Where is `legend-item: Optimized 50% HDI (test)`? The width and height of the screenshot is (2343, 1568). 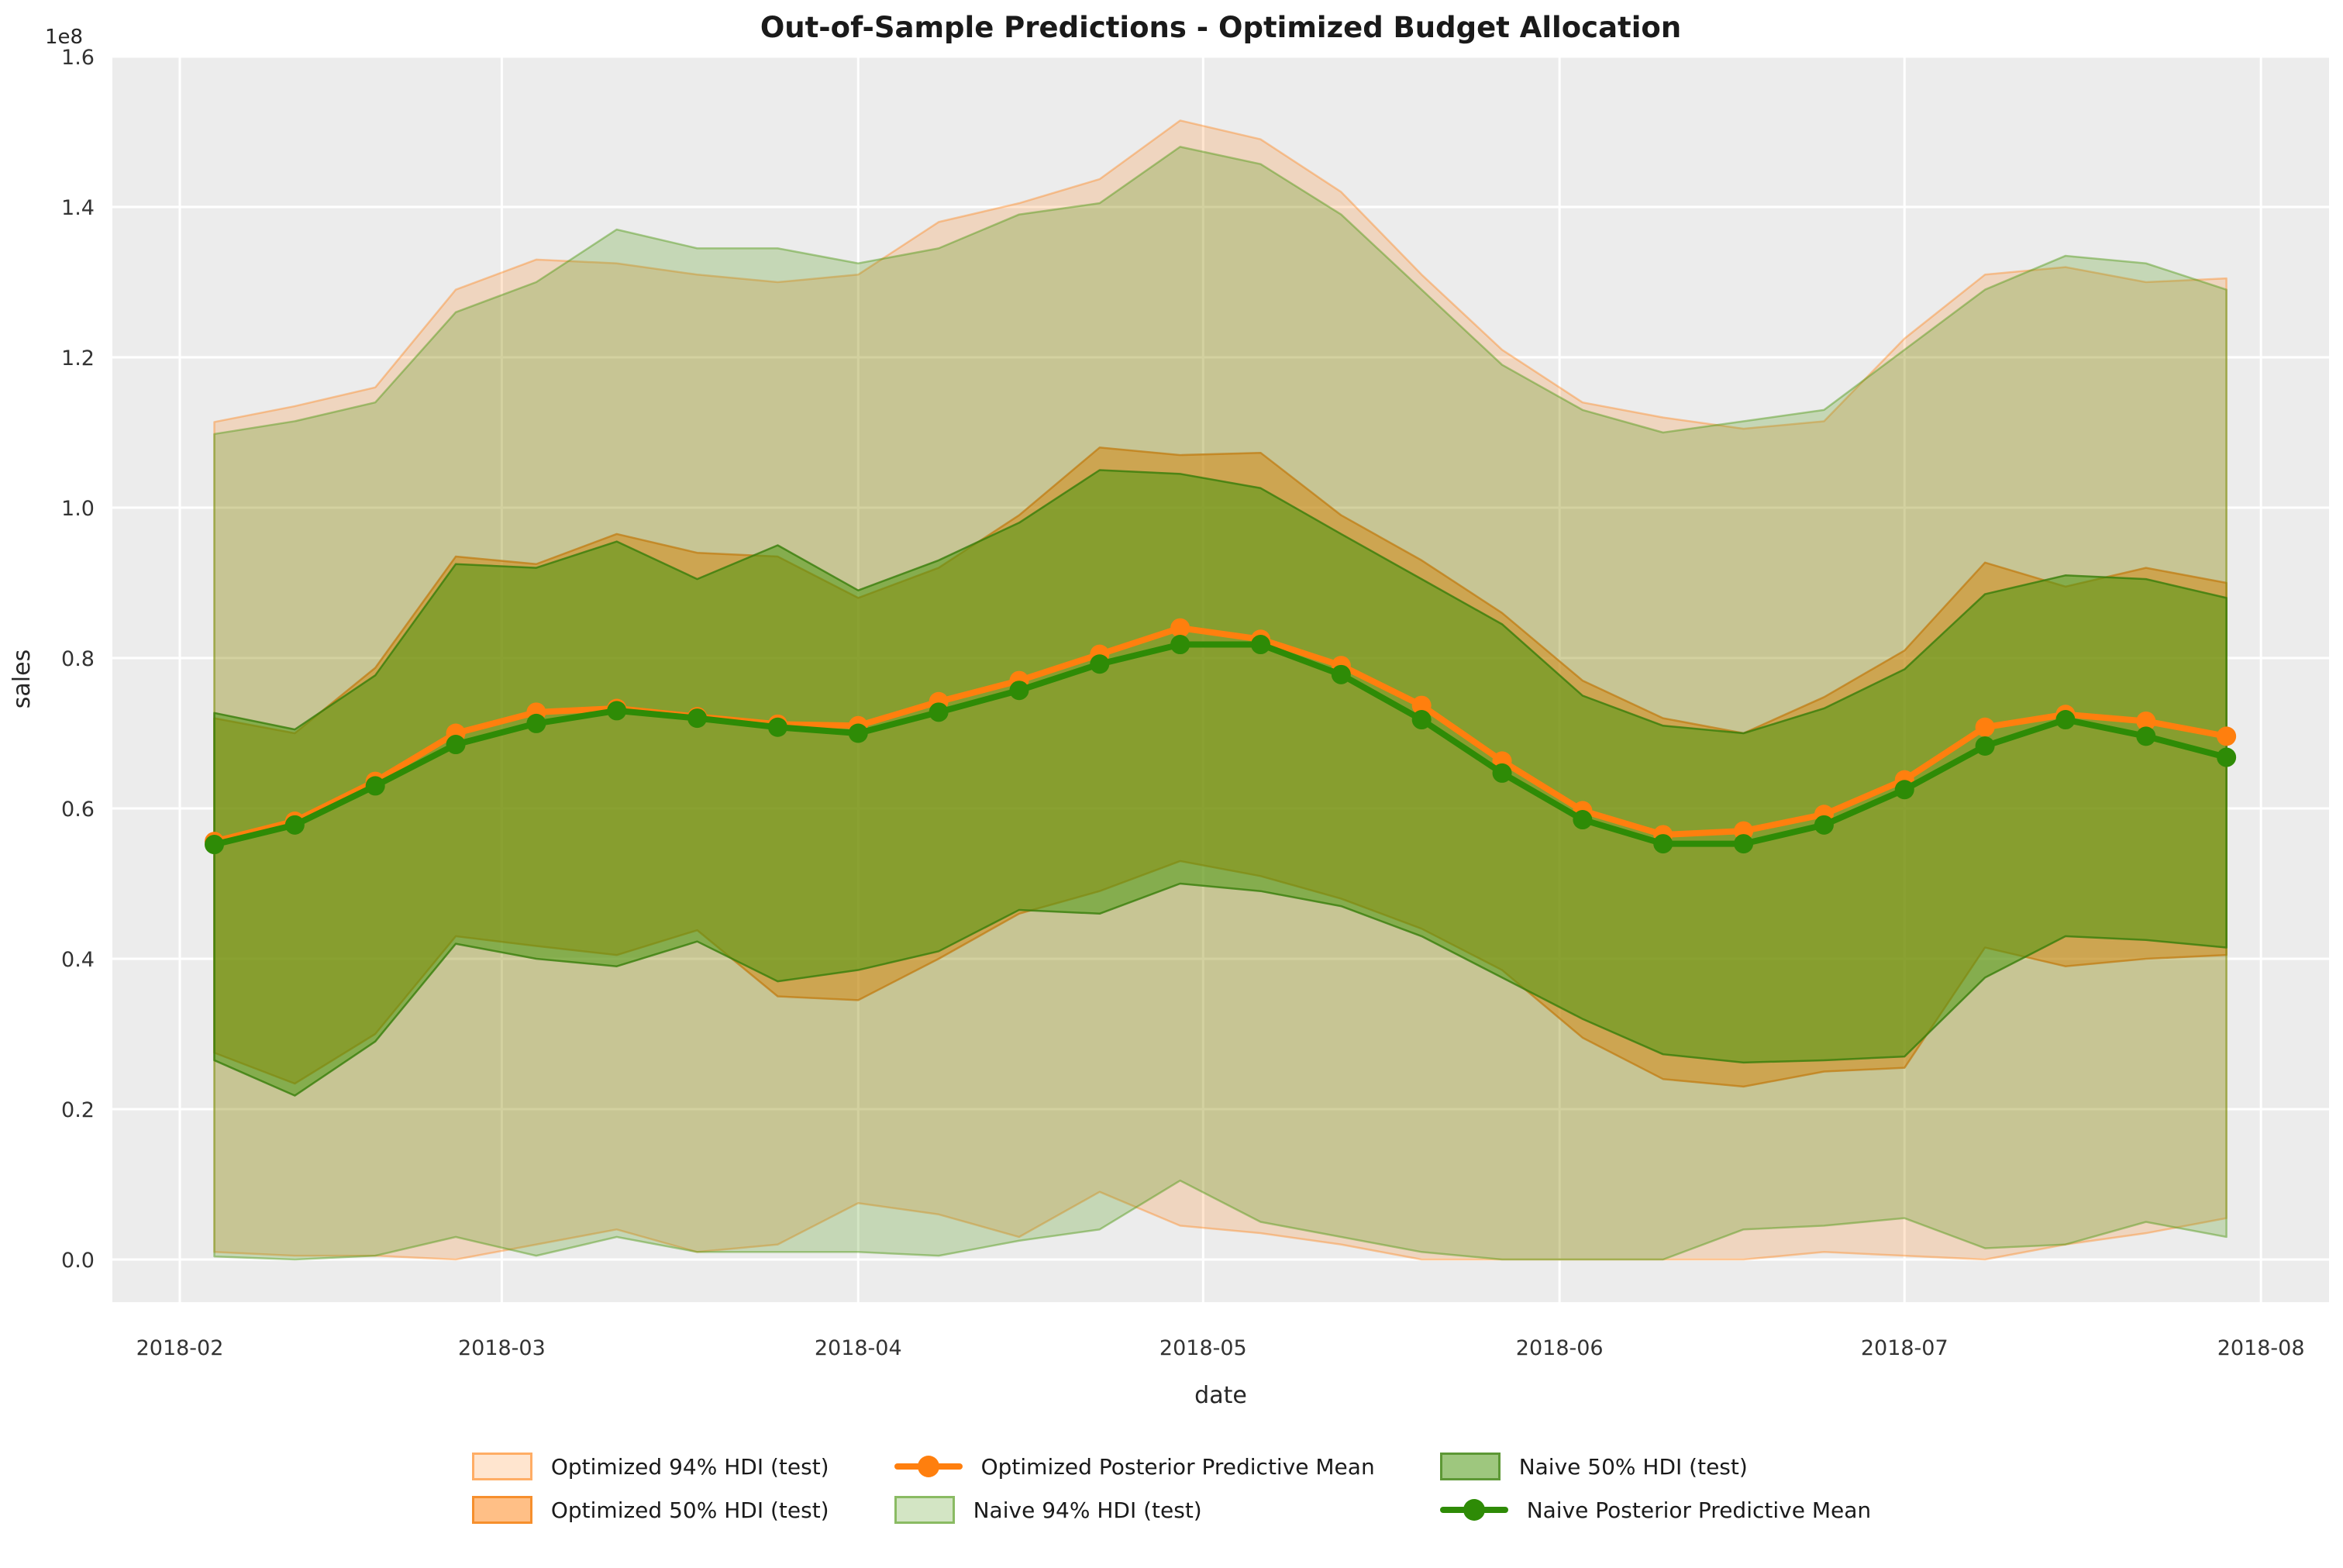 legend-item: Optimized 50% HDI (test) is located at coordinates (650, 1509).